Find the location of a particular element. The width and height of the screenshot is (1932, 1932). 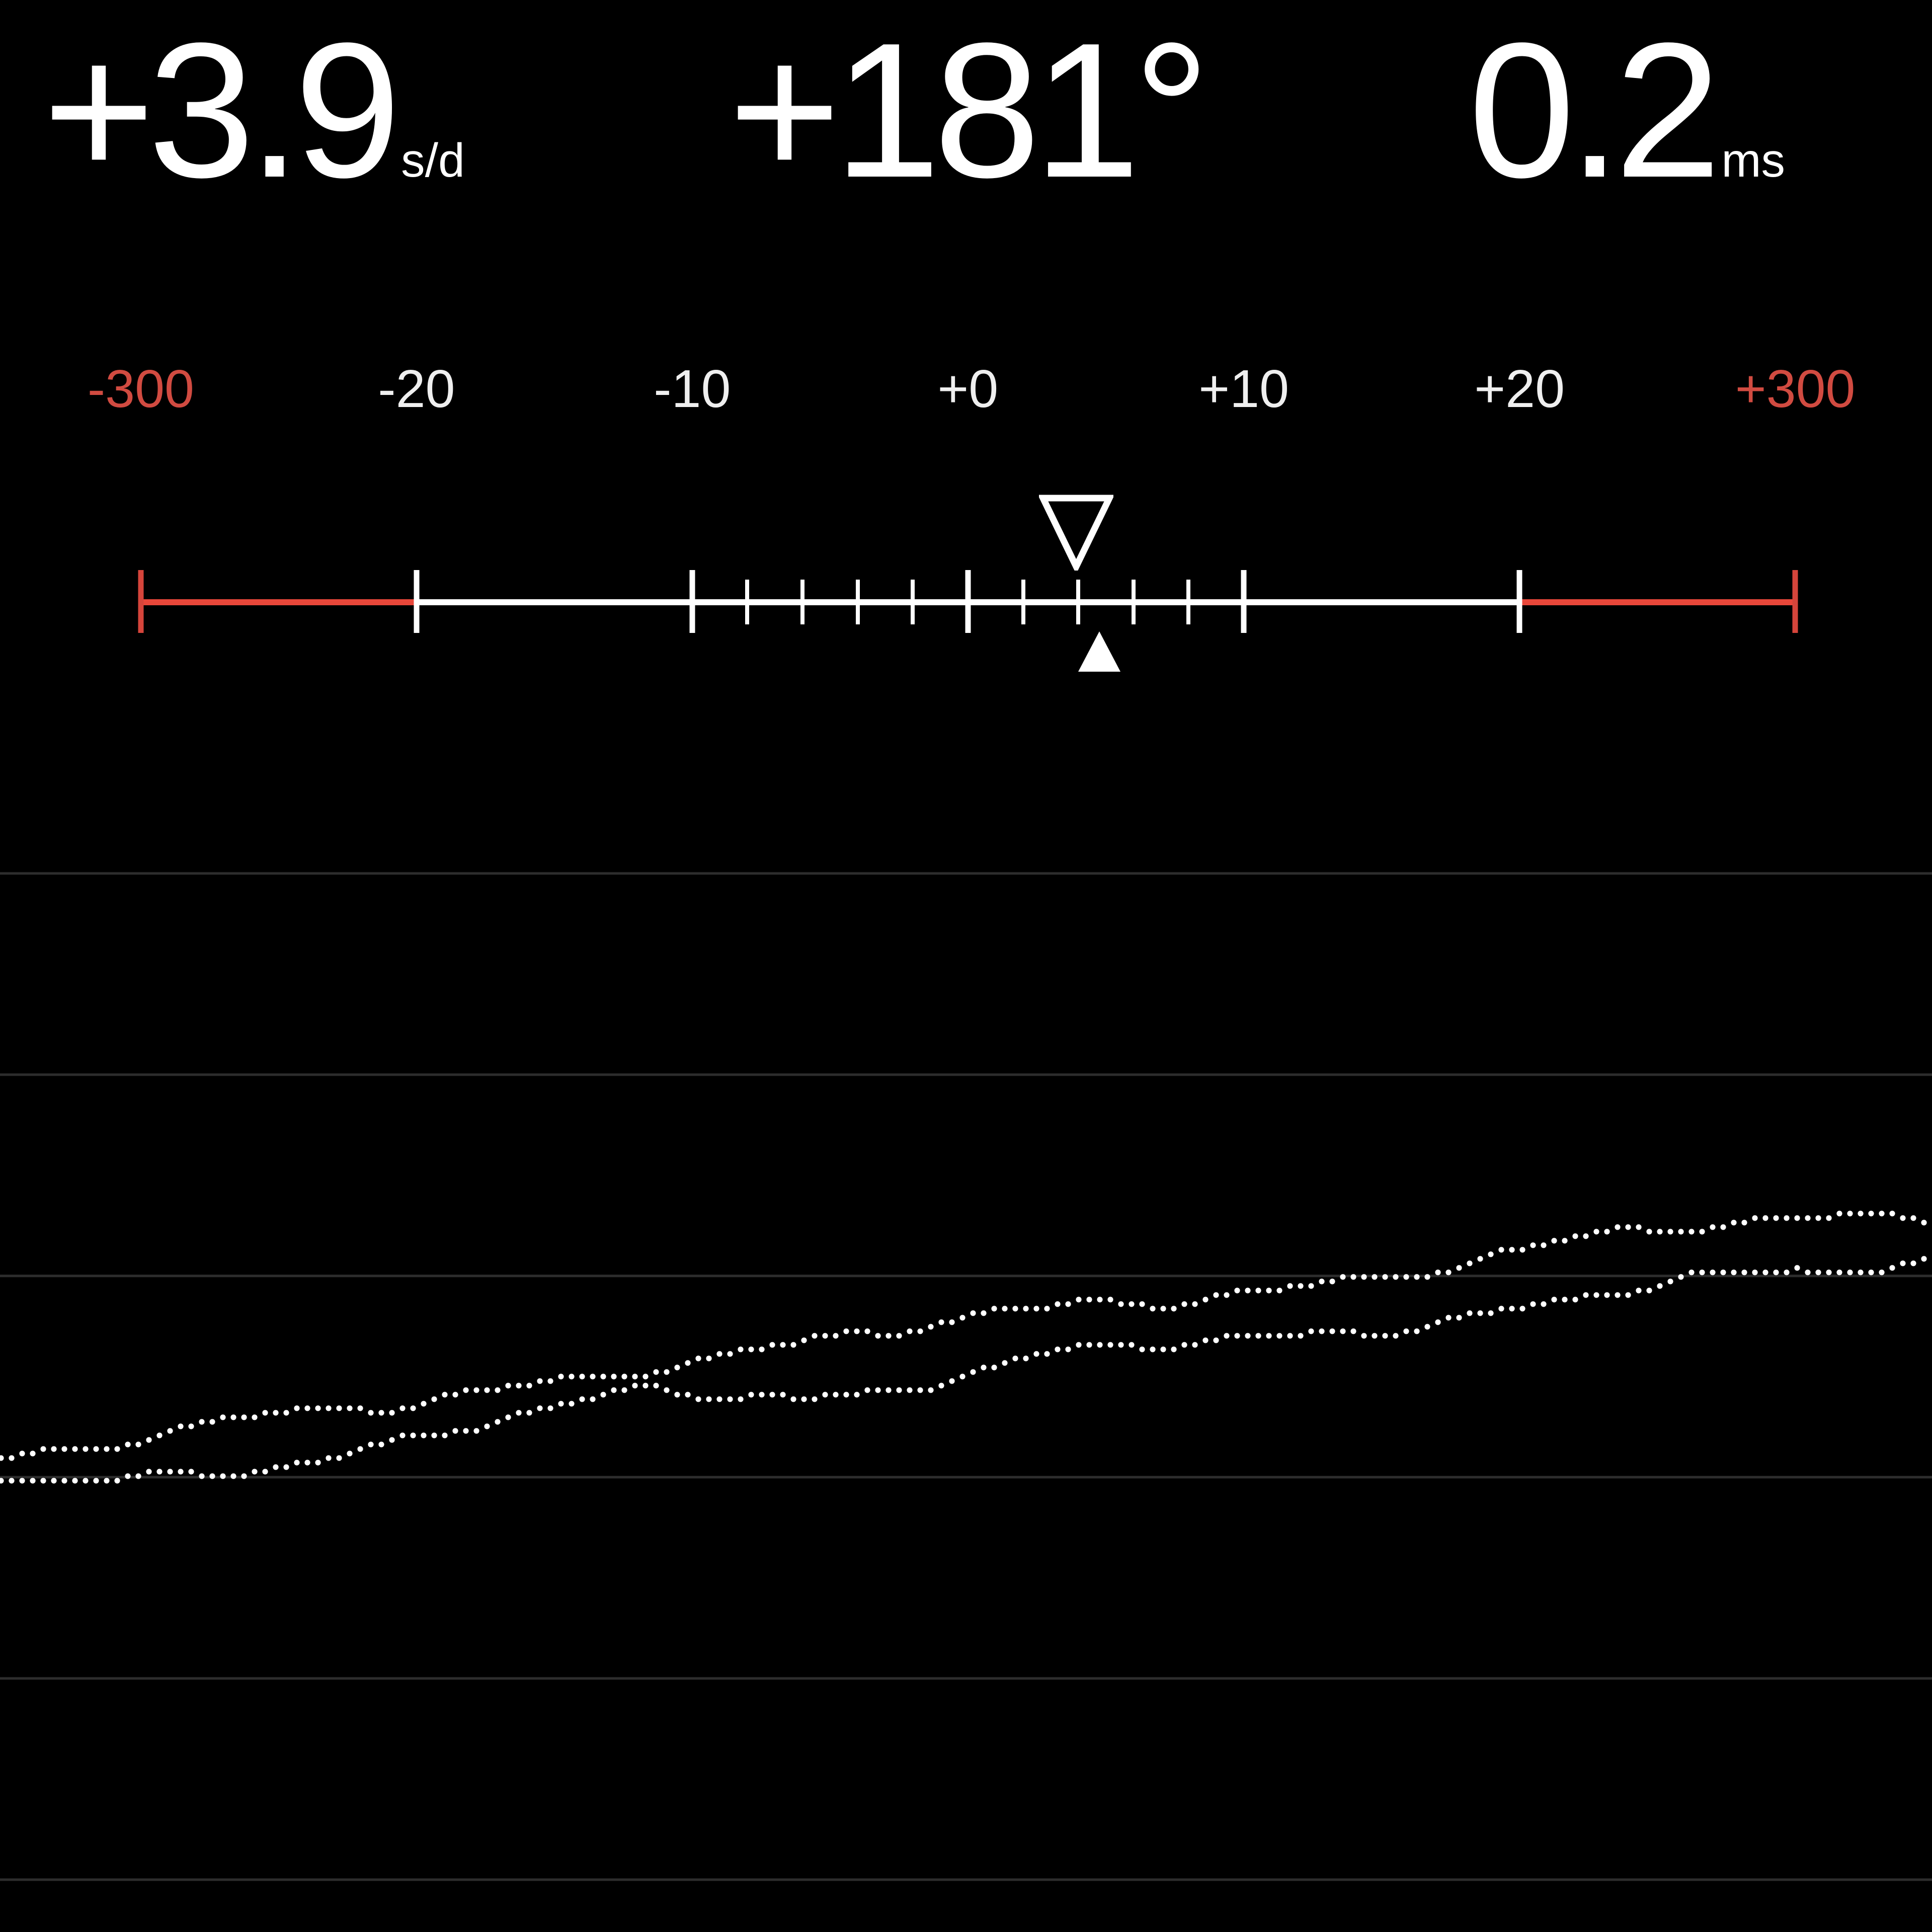

scale-label-+300: +300 is located at coordinates (1796, 389).